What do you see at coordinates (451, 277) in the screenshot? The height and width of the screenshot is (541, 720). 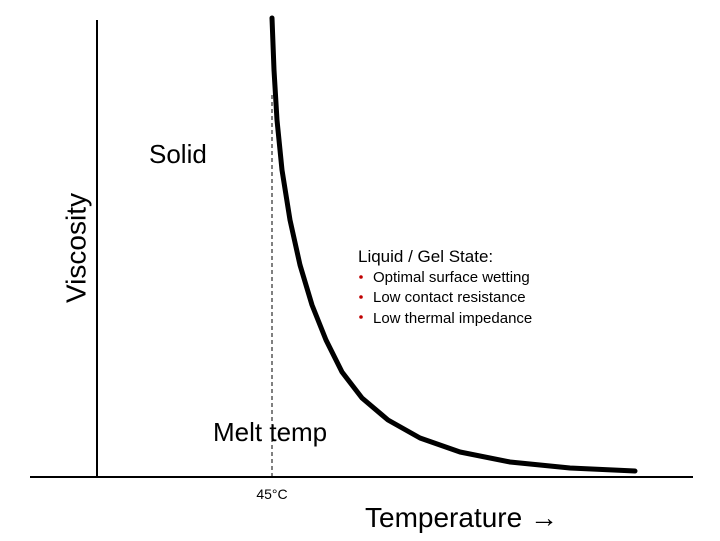 I see `liquid-bullet: Optimal surface wetting` at bounding box center [451, 277].